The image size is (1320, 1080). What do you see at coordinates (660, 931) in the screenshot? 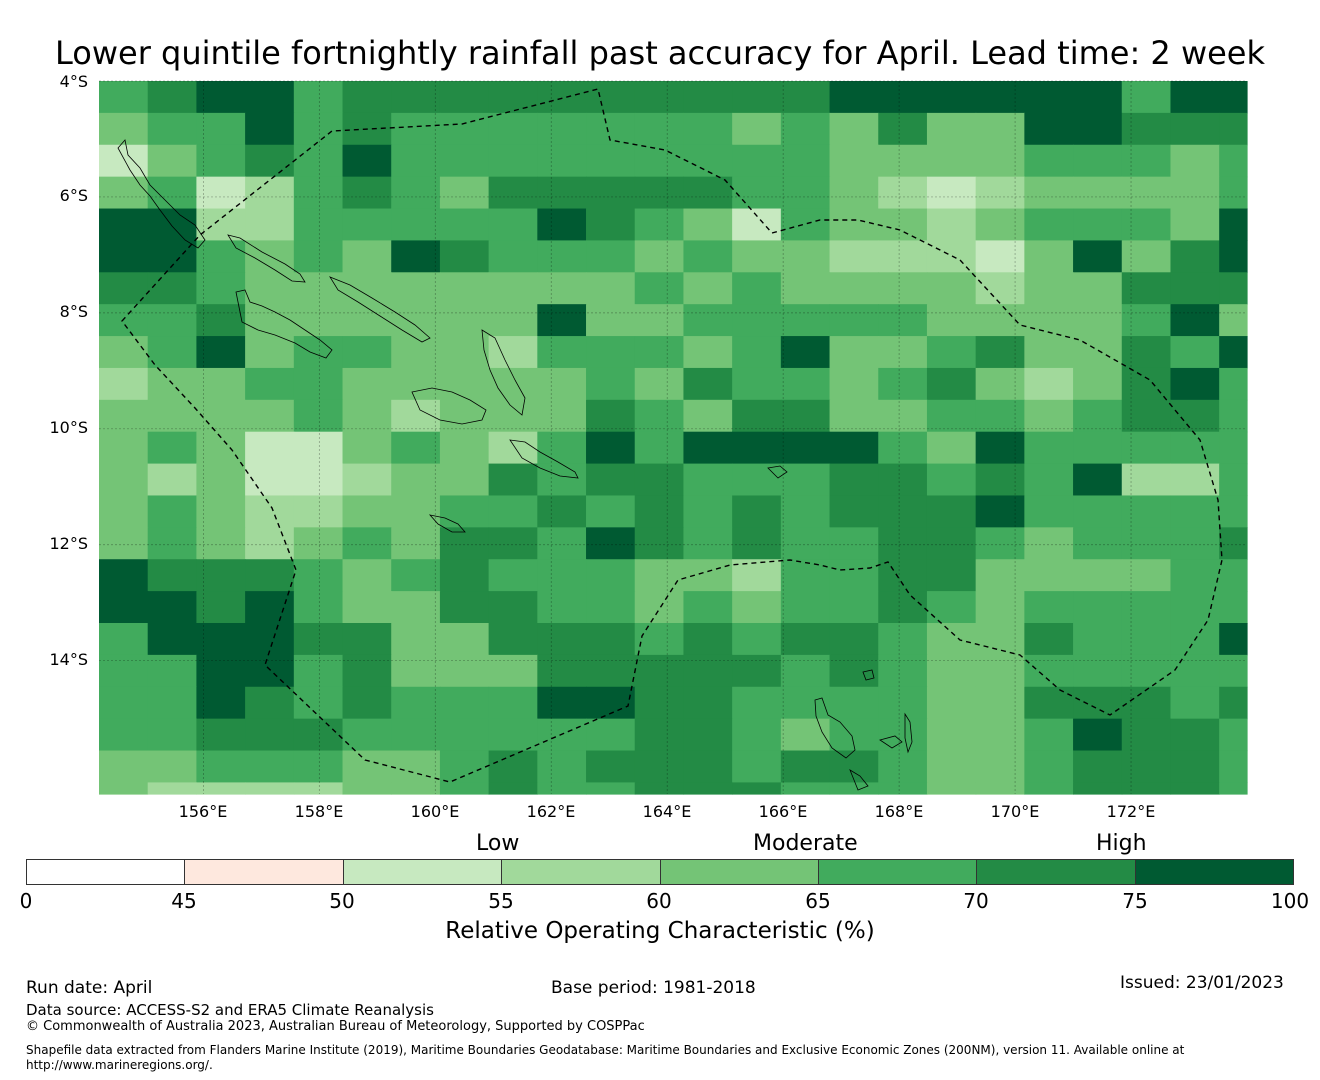
I see `colorbar-label: Relative Operating Characteristic (%)` at bounding box center [660, 931].